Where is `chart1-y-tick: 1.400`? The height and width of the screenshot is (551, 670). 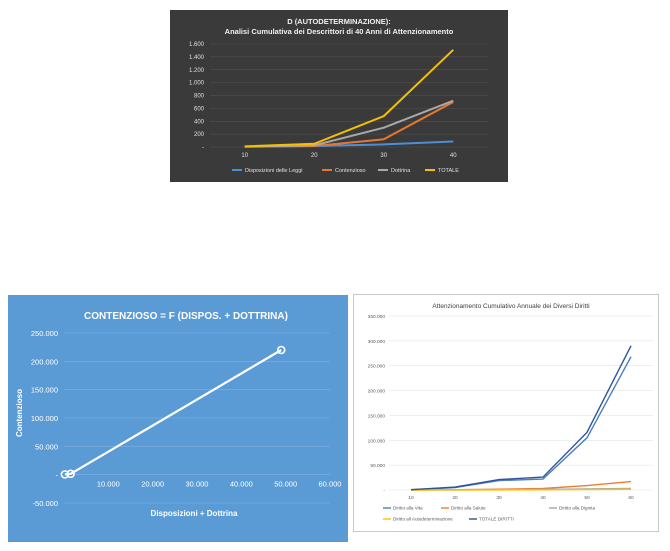
chart1-y-tick: 1.400 is located at coordinates (197, 58).